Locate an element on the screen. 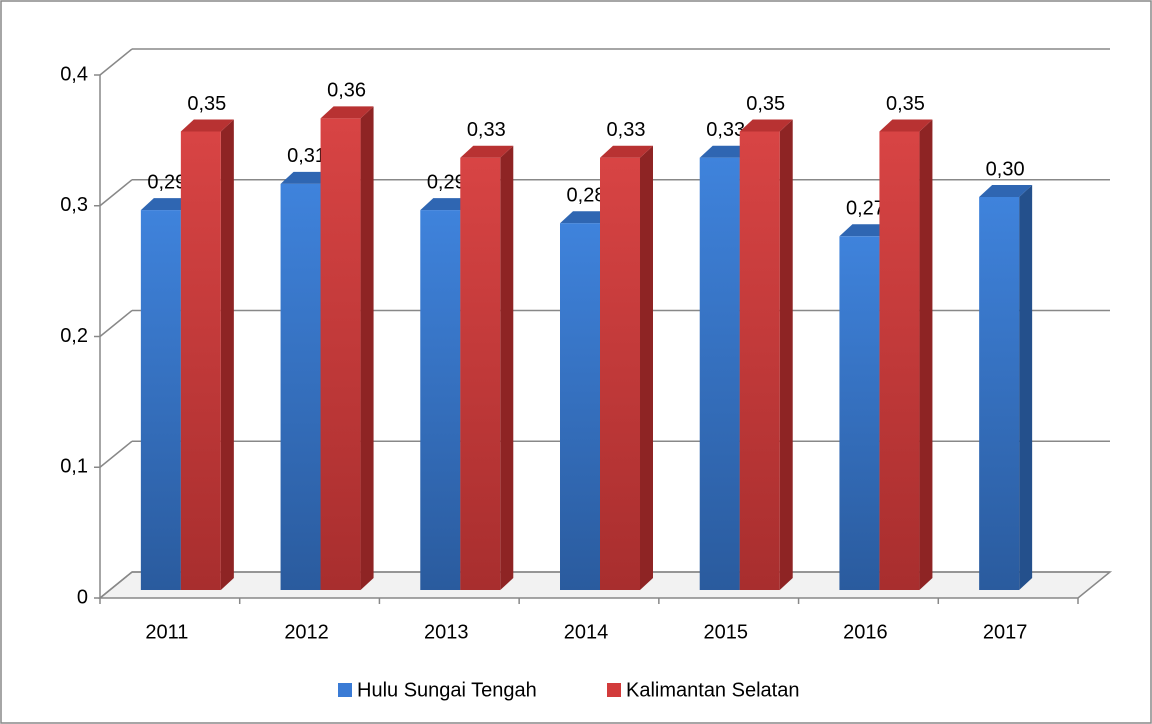 The width and height of the screenshot is (1152, 724). y-tick-label: 0,2 is located at coordinates (74, 336).